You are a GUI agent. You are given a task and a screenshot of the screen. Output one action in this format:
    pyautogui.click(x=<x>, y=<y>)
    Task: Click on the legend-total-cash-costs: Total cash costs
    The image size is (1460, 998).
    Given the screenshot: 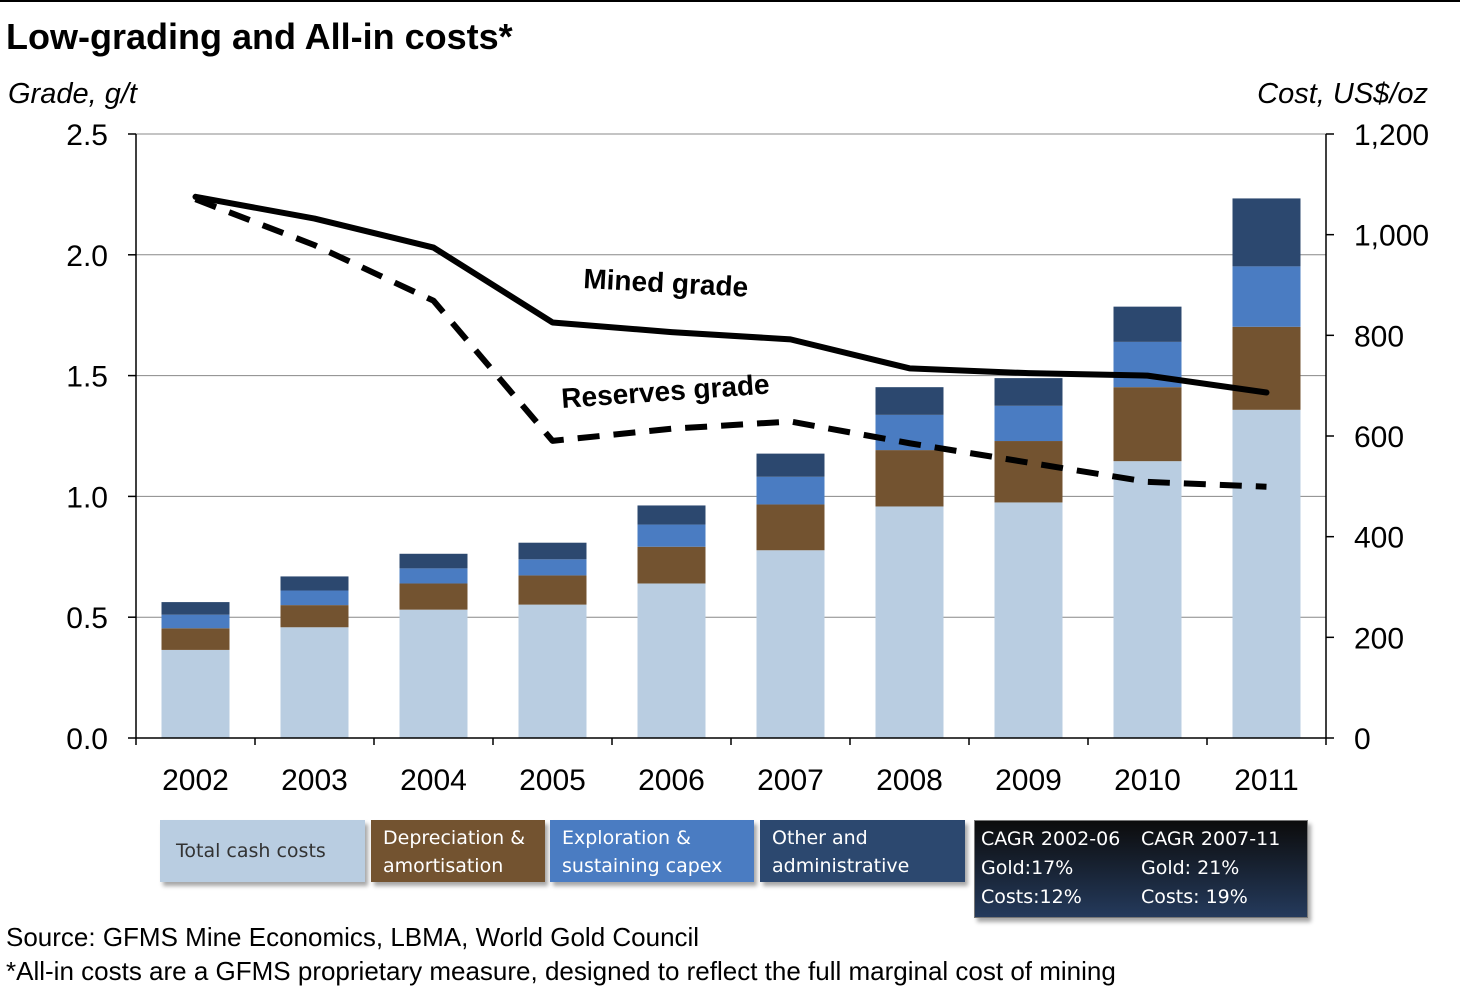 What is the action you would take?
    pyautogui.click(x=262, y=851)
    